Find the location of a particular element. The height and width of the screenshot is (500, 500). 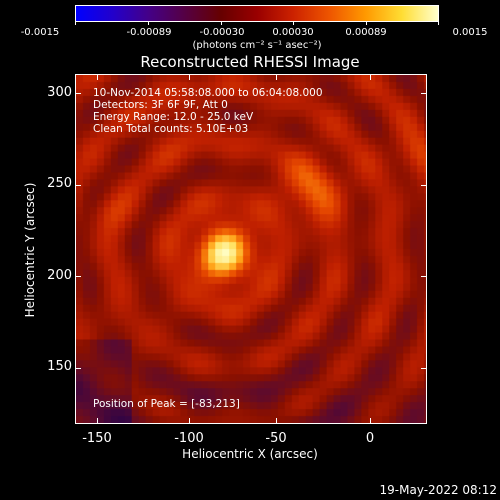

colorbar-tick-label: 0.00030 is located at coordinates (293, 32).